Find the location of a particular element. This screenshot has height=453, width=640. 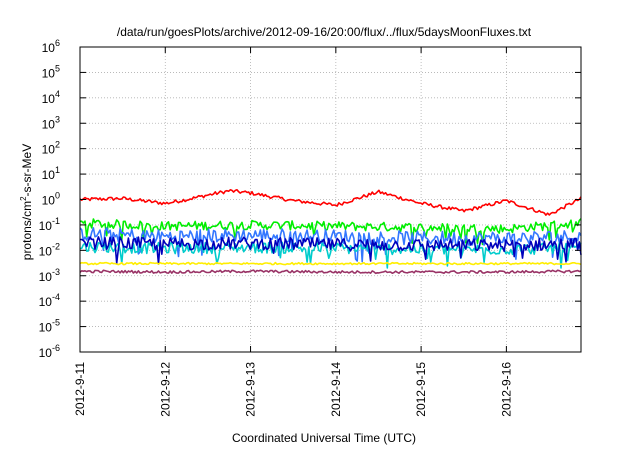

y-tick-label-exponent: 5 is located at coordinates (57, 68).